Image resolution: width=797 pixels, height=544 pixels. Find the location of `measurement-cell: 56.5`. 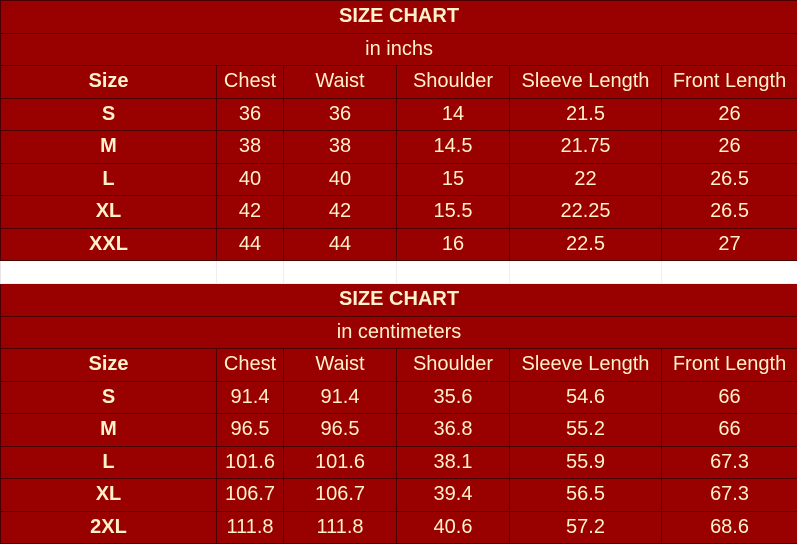

measurement-cell: 56.5 is located at coordinates (586, 495).